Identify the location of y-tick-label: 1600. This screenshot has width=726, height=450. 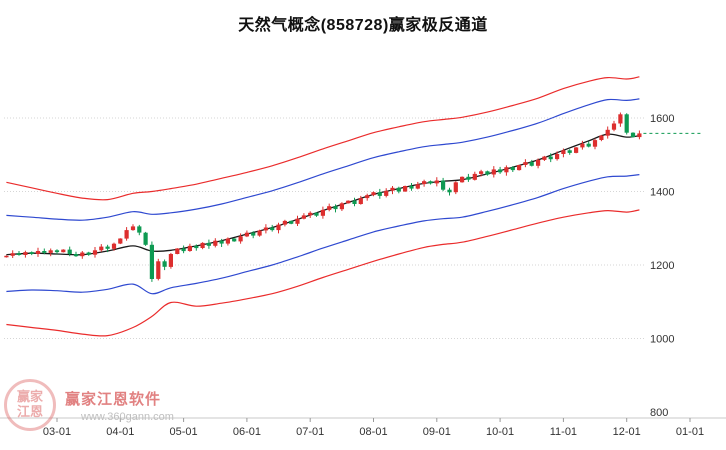
(662, 119).